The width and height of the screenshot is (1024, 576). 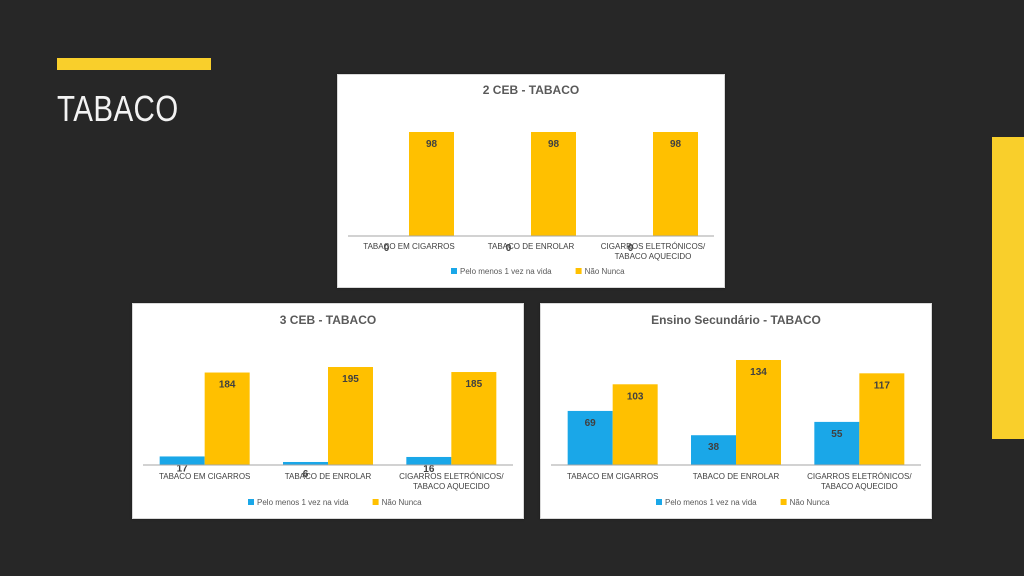 What do you see at coordinates (328, 320) in the screenshot?
I see `chart-title: 3 CEB - TABACO` at bounding box center [328, 320].